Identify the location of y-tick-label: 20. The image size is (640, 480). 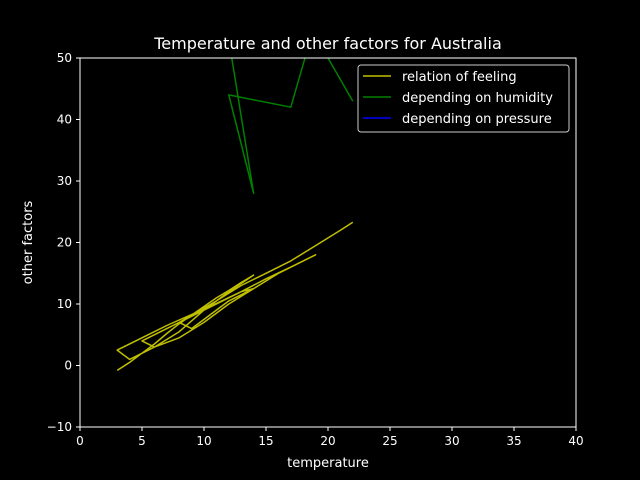
(64, 243).